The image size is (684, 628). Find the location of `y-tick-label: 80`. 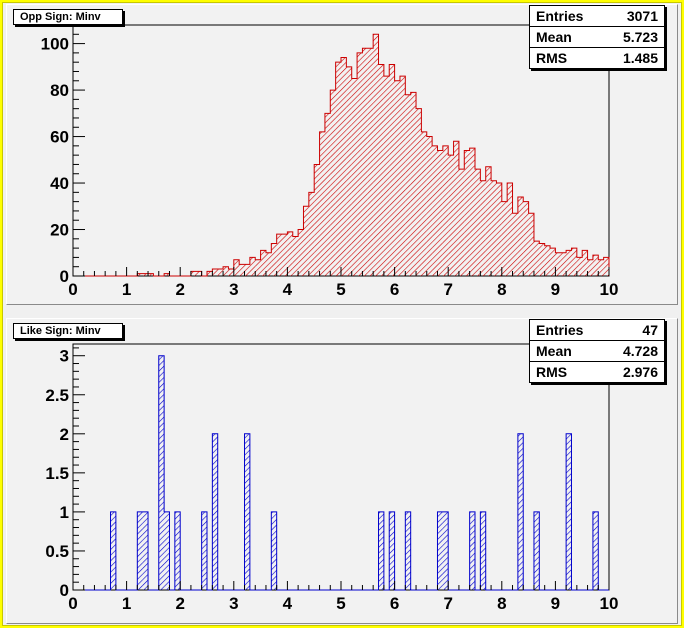

y-tick-label: 80 is located at coordinates (59, 90).